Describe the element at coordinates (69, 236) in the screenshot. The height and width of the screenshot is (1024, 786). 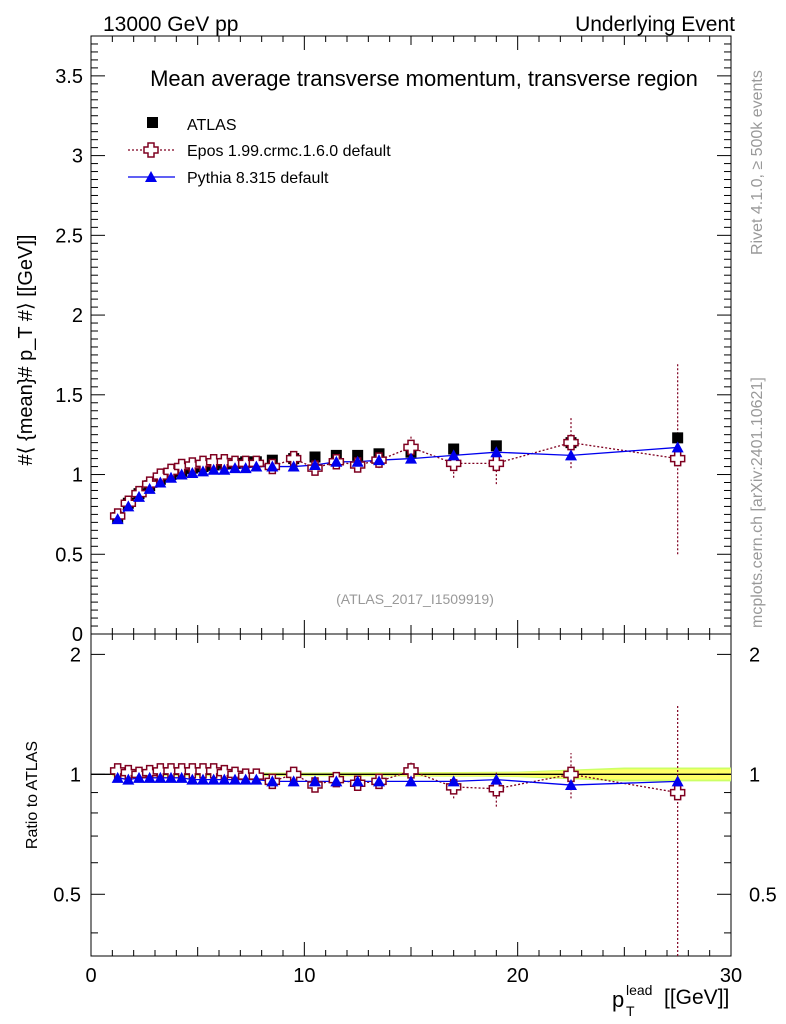
I see `main-y-tick-label: 2.5` at that location.